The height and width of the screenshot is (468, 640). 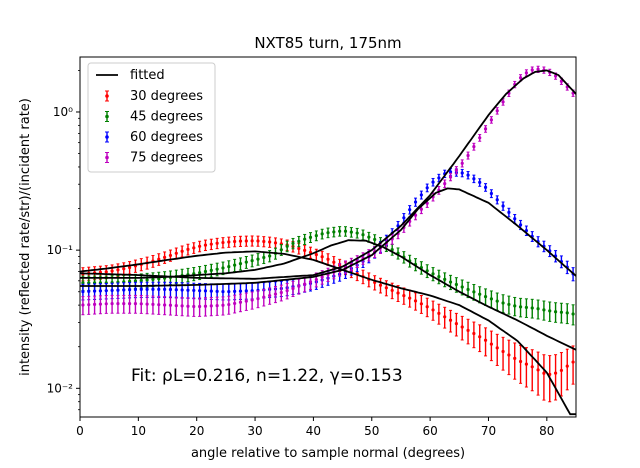 I want to click on x-tick-label: 30, so click(x=254, y=431).